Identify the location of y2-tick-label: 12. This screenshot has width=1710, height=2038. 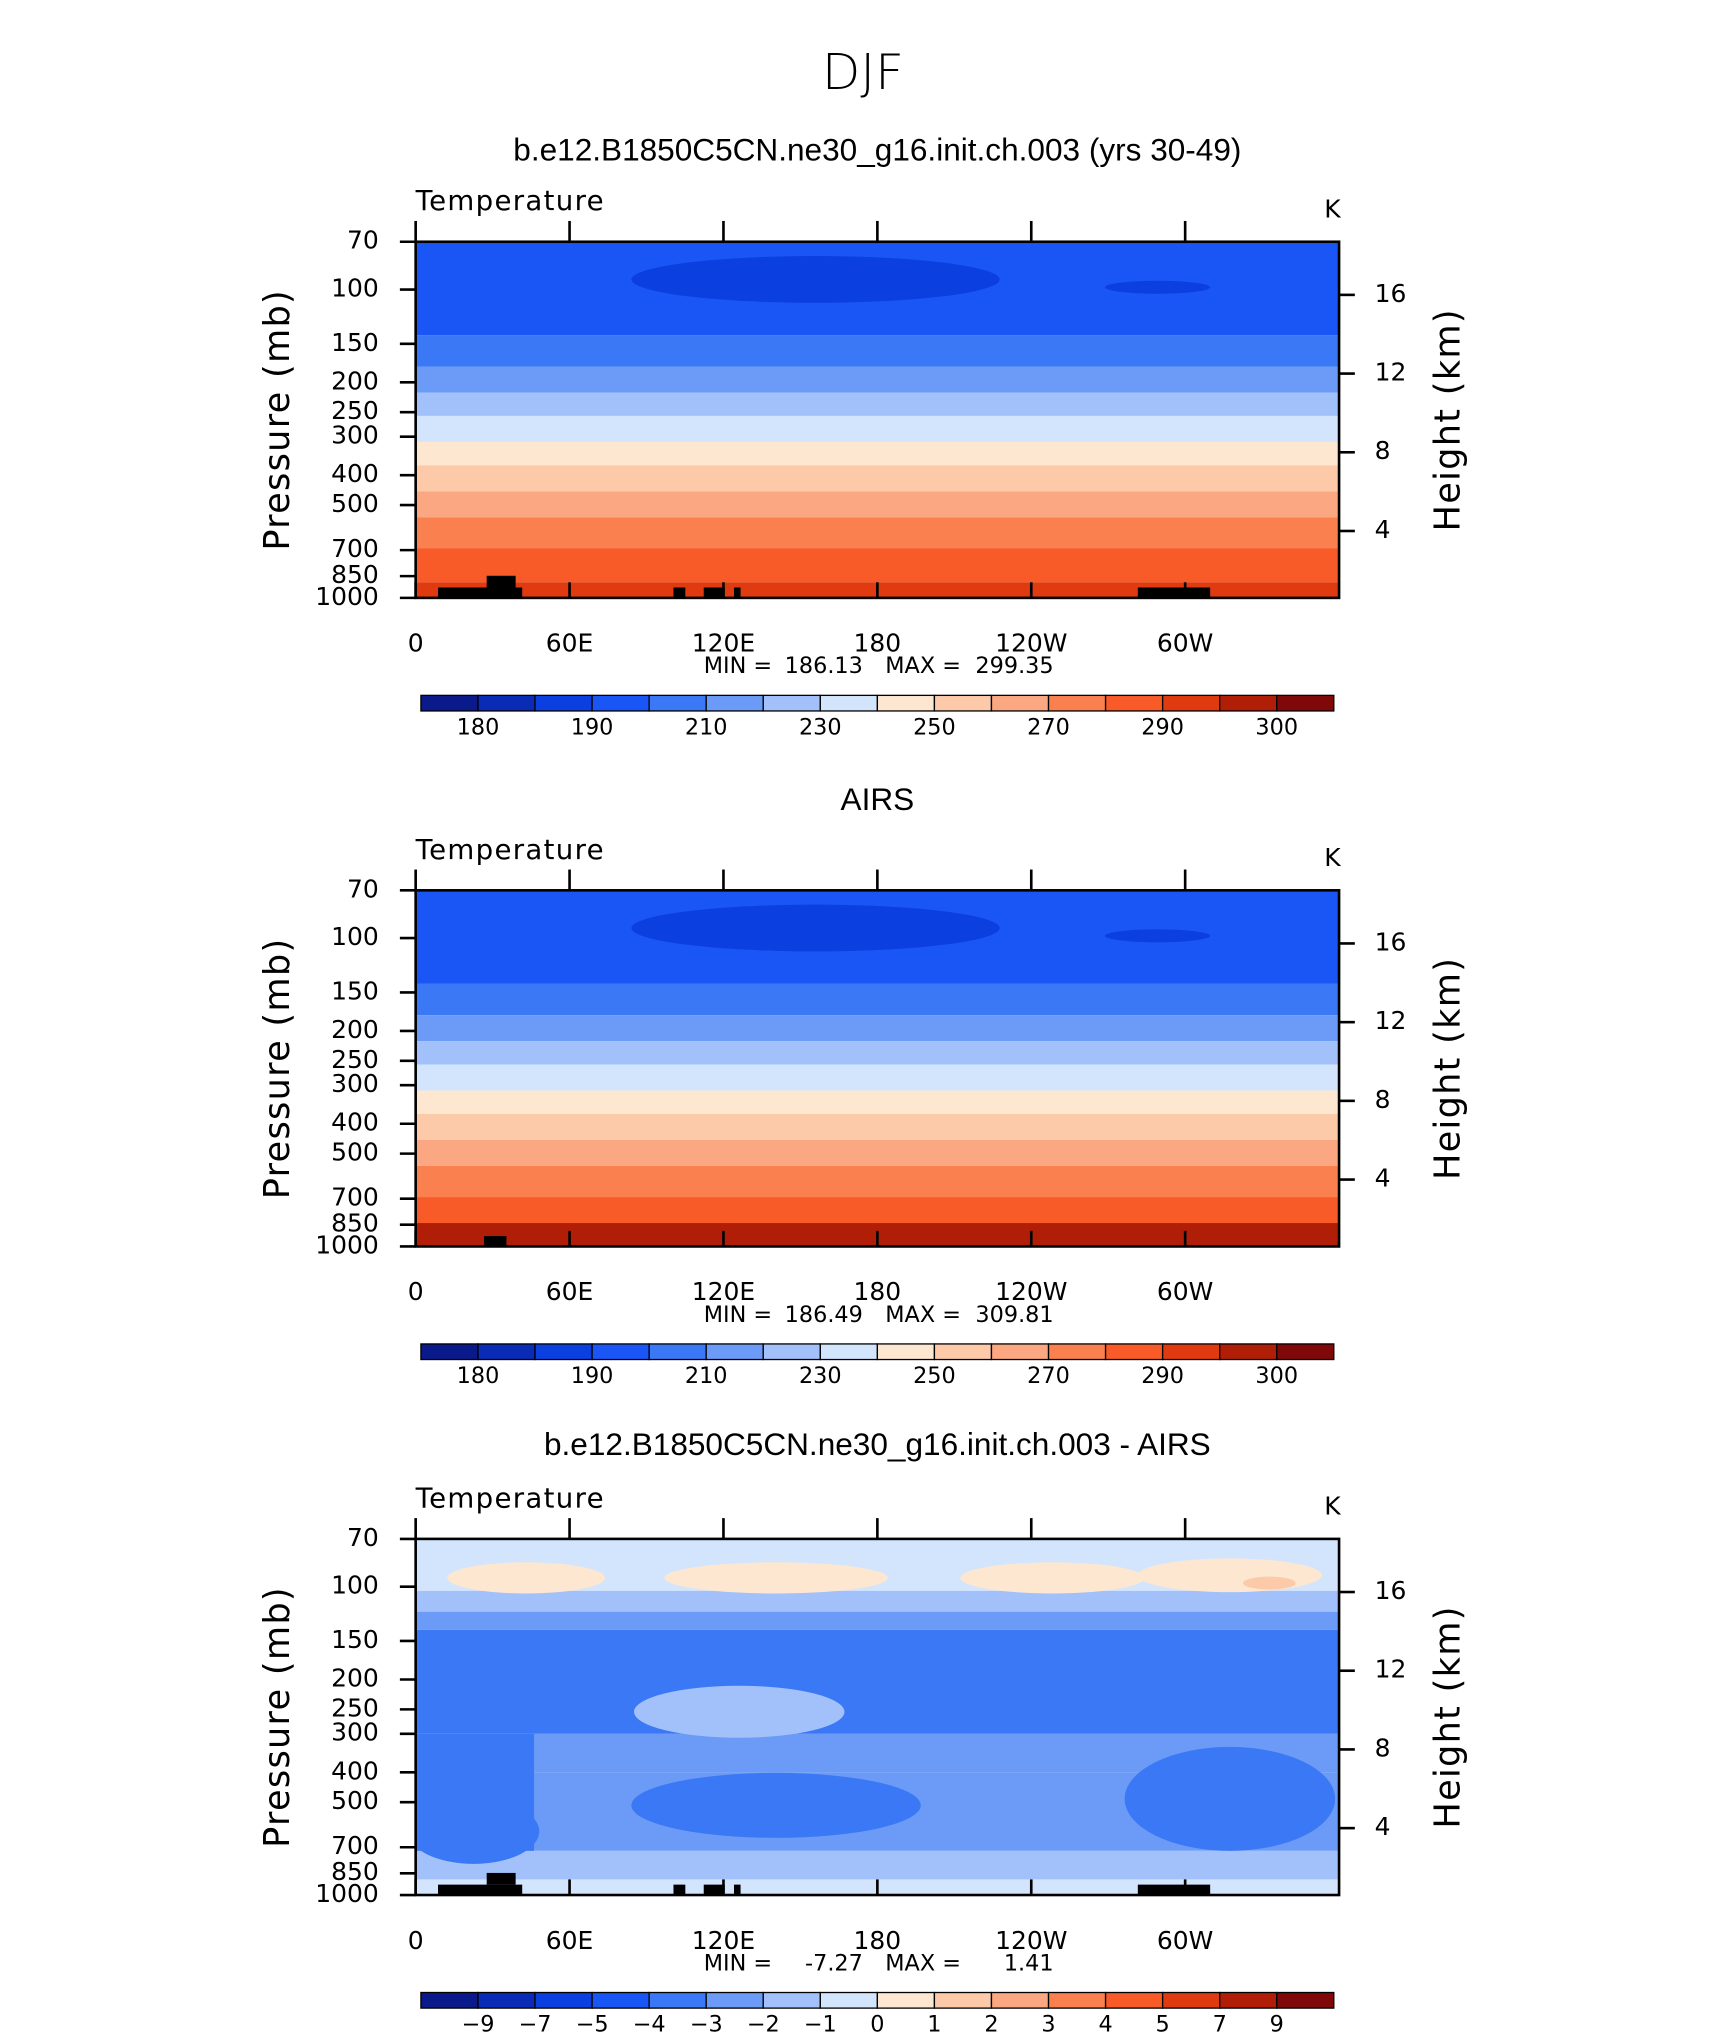
(1391, 1669).